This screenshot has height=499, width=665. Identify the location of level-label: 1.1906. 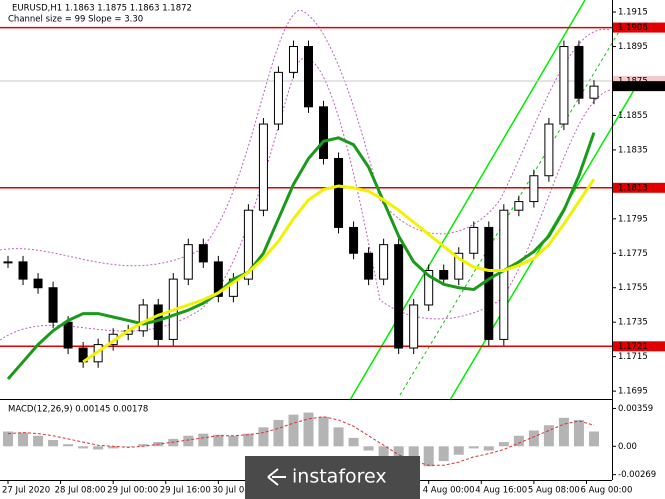
(633, 28).